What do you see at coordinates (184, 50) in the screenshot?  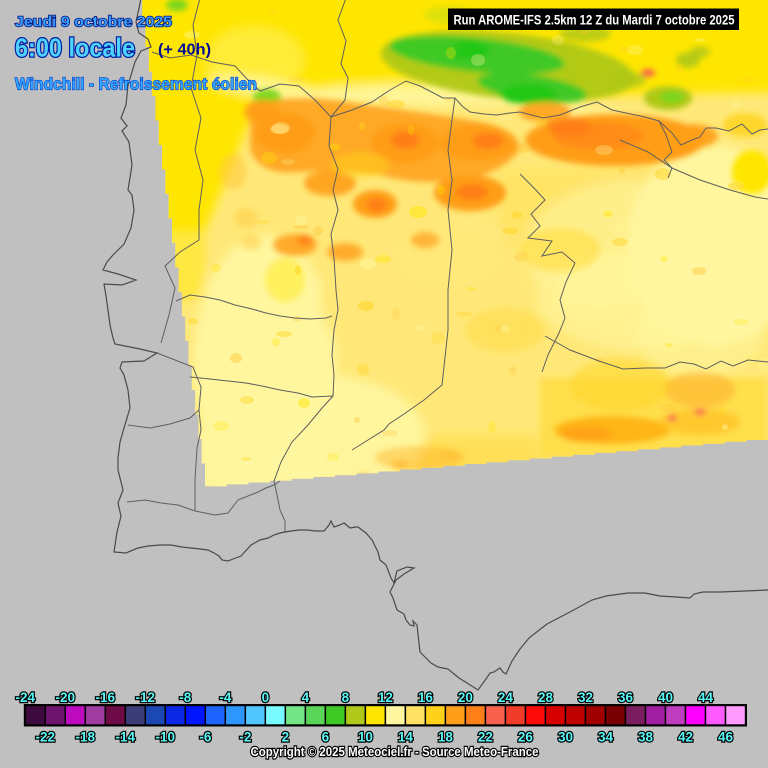 I see `svg-text: (+ 40h)` at bounding box center [184, 50].